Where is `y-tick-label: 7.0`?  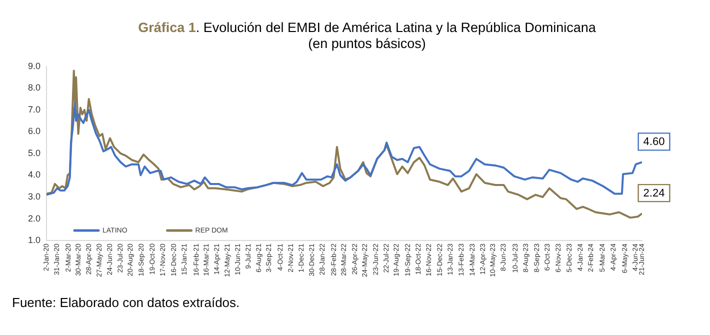 y-tick-label: 7.0 is located at coordinates (34, 109).